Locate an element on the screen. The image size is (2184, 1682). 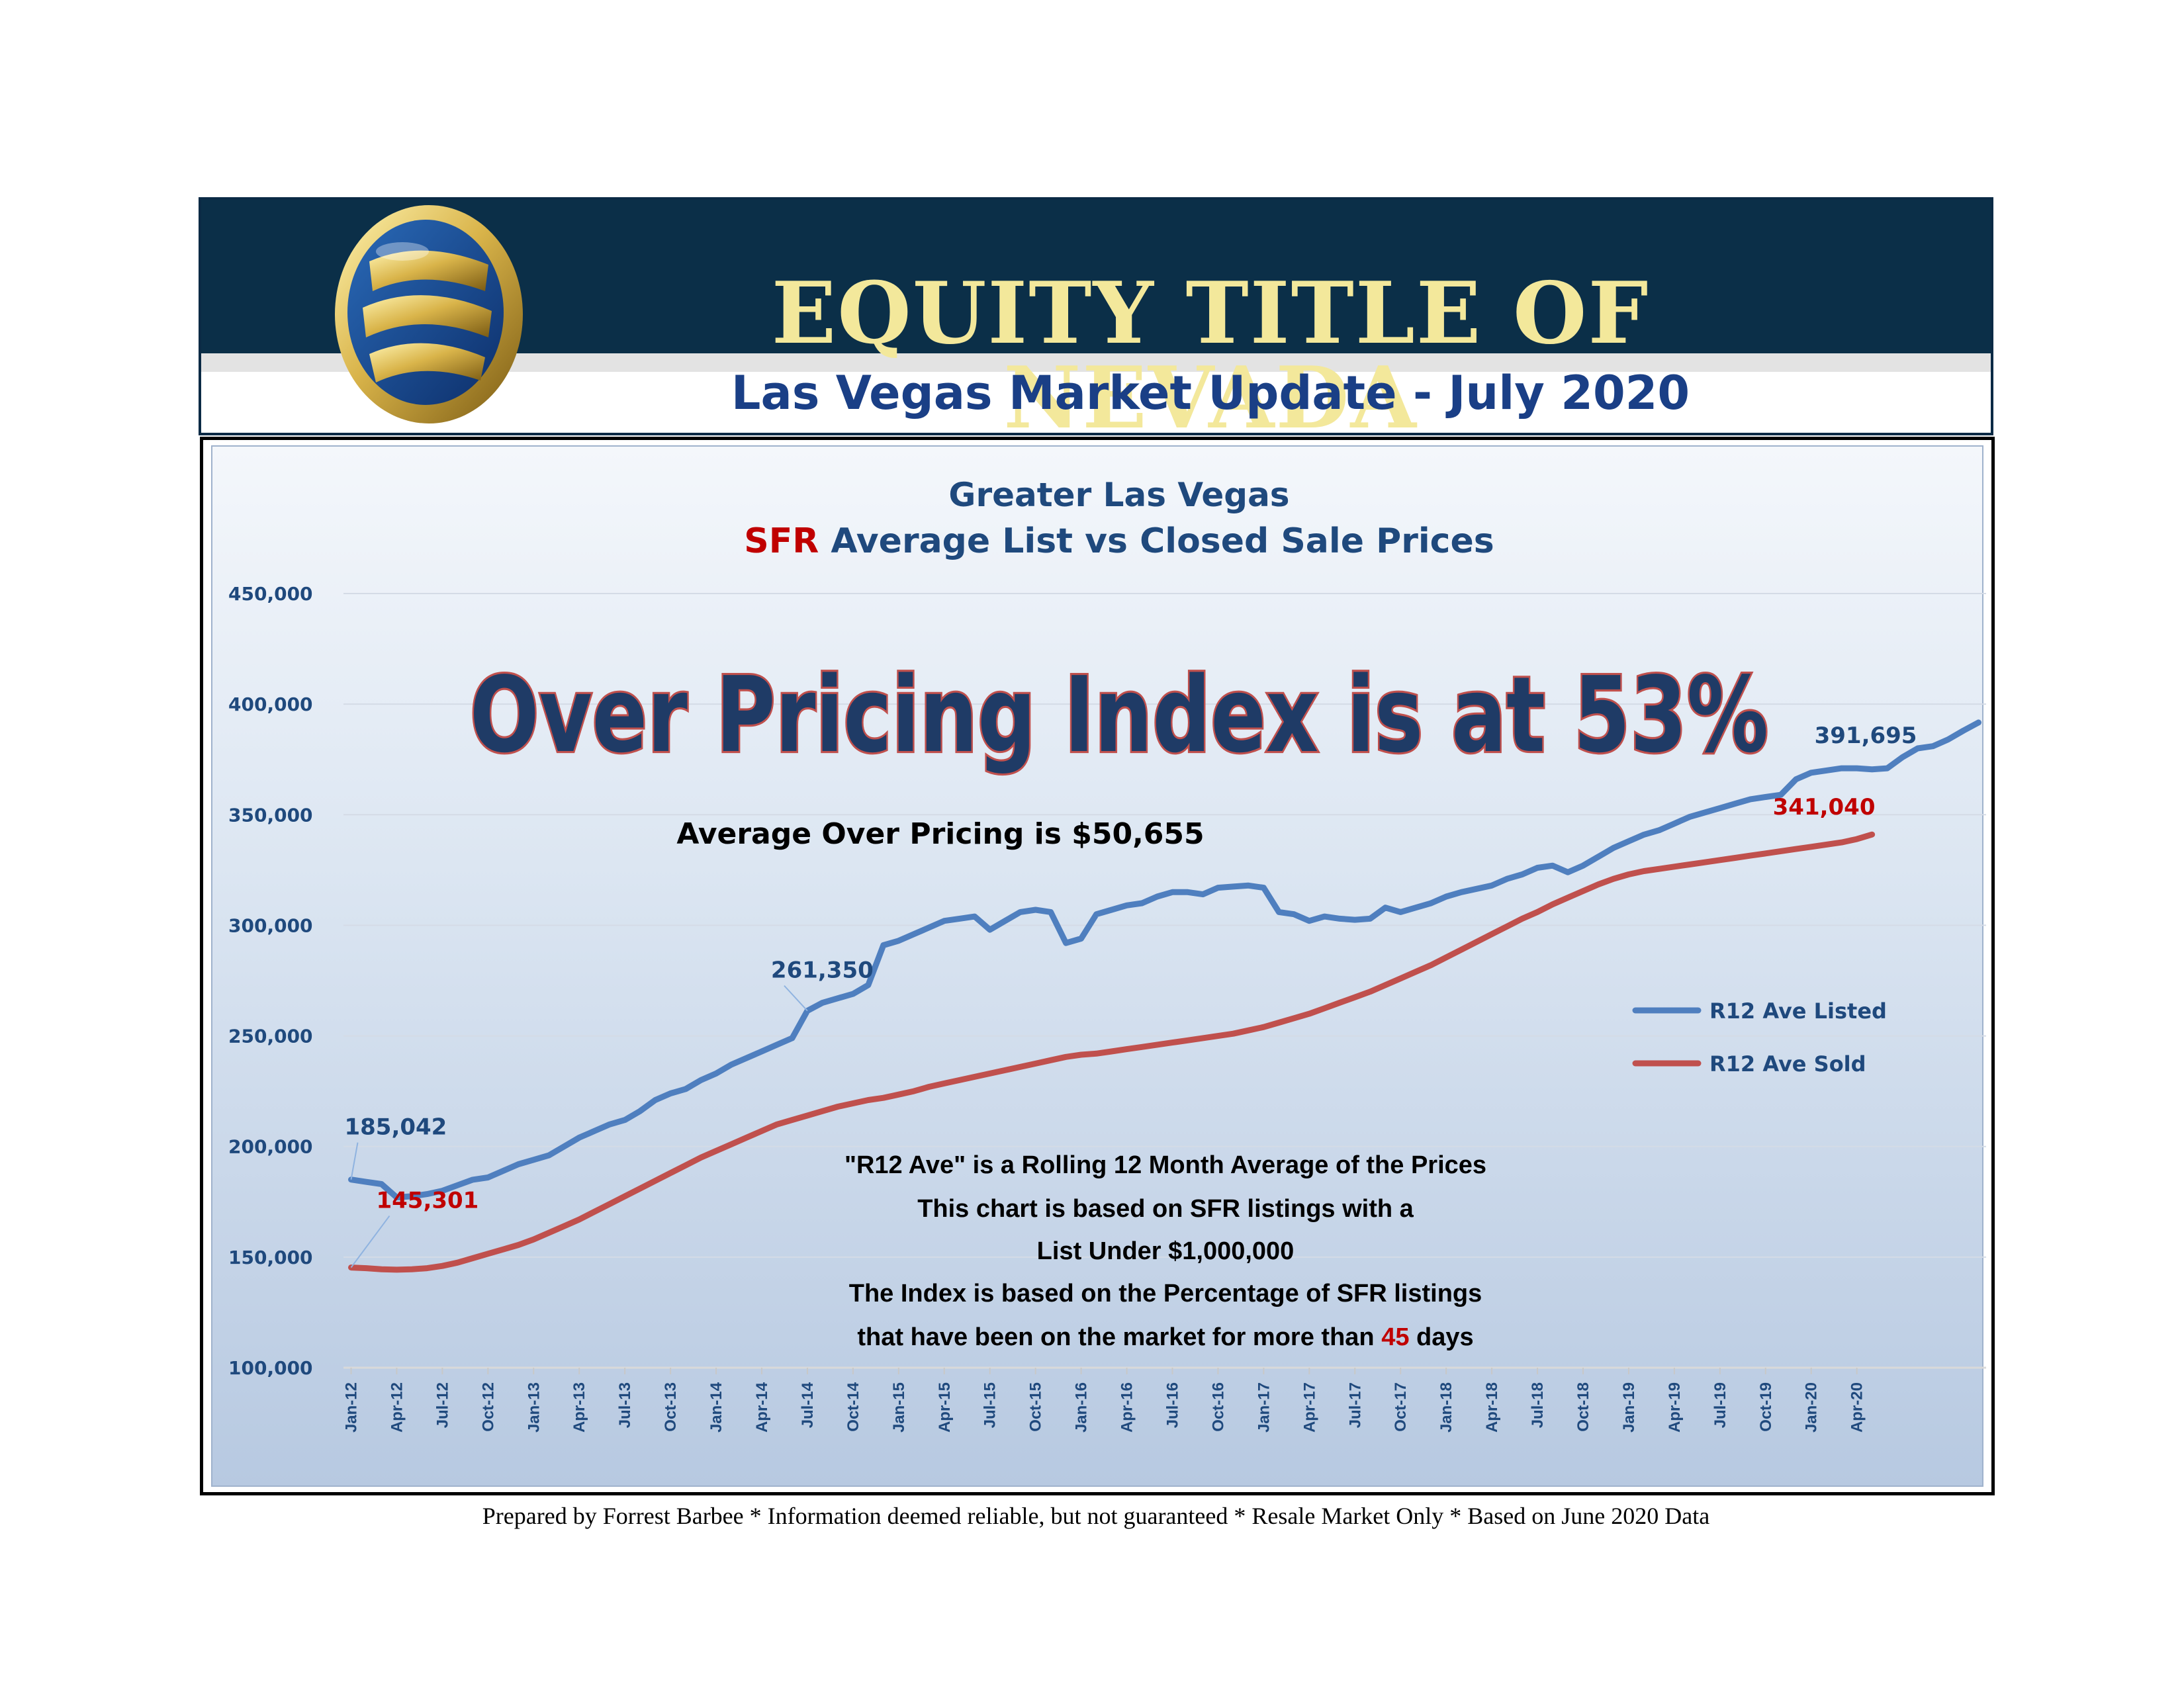
x-tick-label: Apr-19 is located at coordinates (1675, 1407).